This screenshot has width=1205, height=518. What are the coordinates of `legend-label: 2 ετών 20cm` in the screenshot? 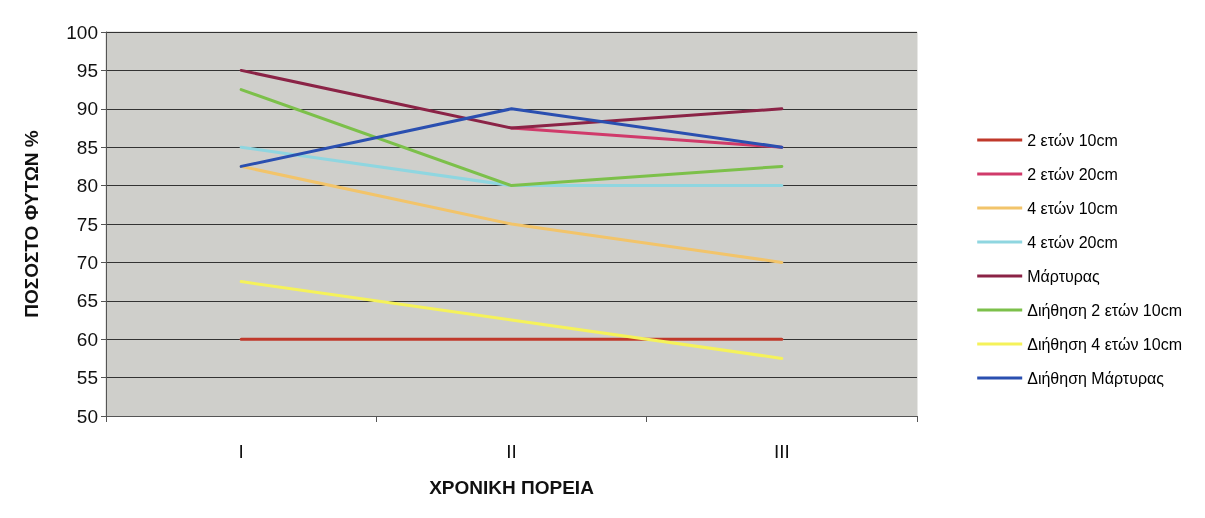 It's located at (1072, 174).